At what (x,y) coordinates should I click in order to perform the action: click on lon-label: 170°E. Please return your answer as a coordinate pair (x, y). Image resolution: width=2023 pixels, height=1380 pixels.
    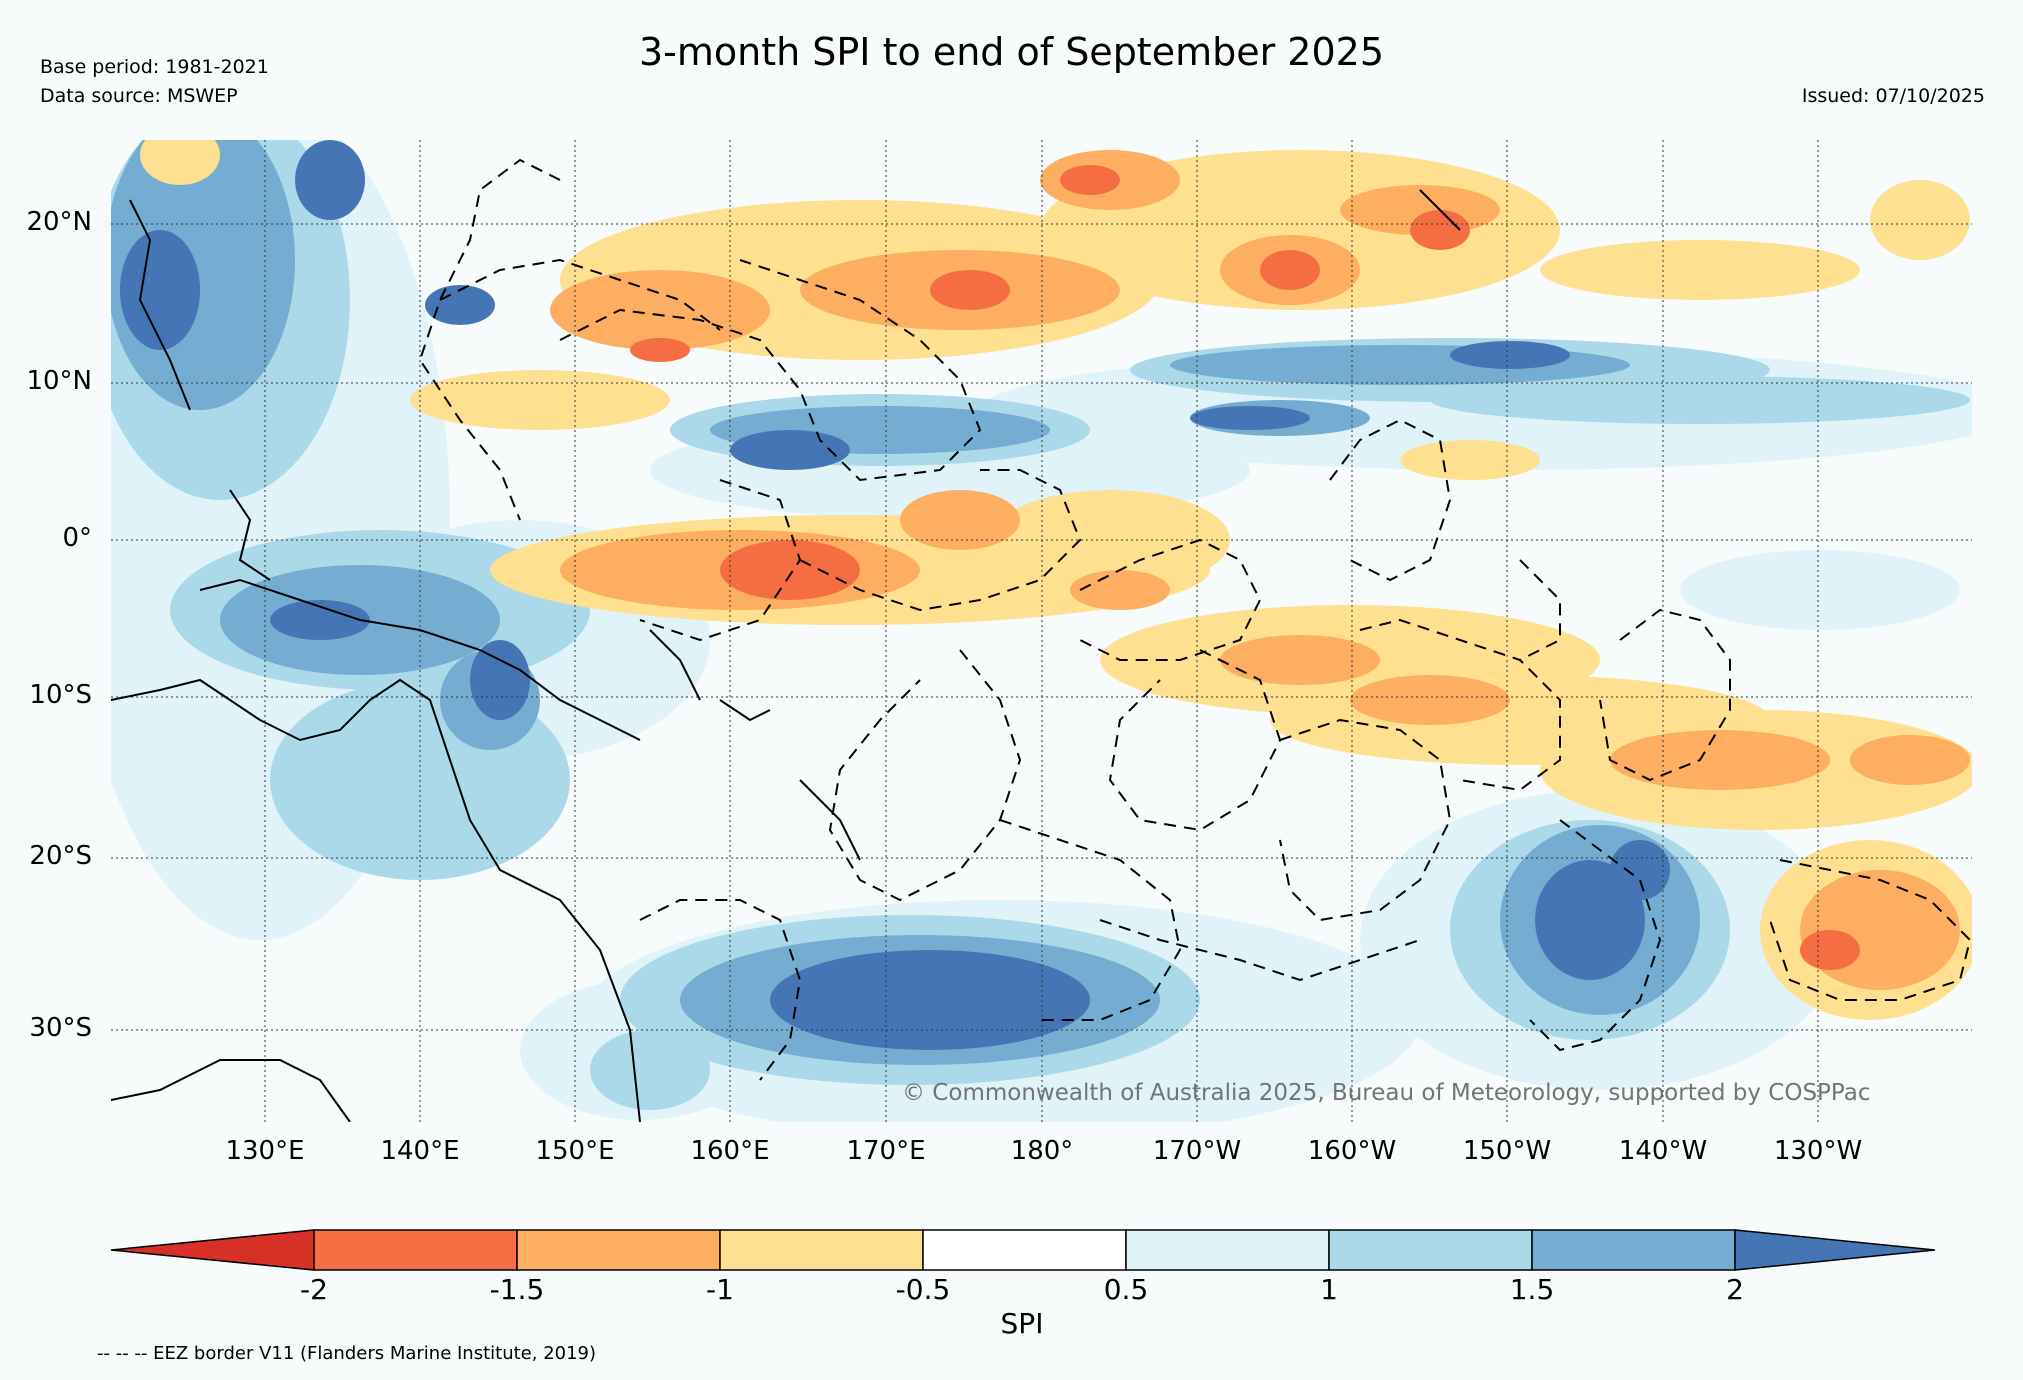
    Looking at the image, I should click on (886, 1151).